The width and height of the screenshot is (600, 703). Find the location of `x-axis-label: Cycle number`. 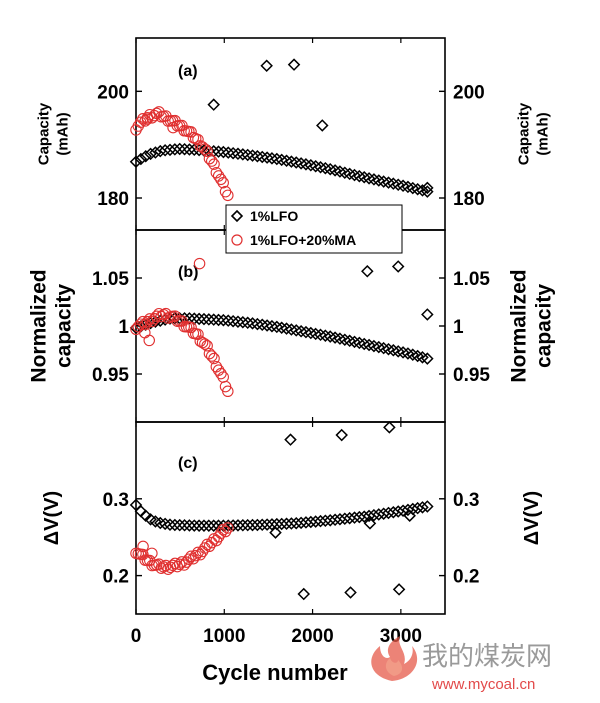

x-axis-label: Cycle number is located at coordinates (275, 672).